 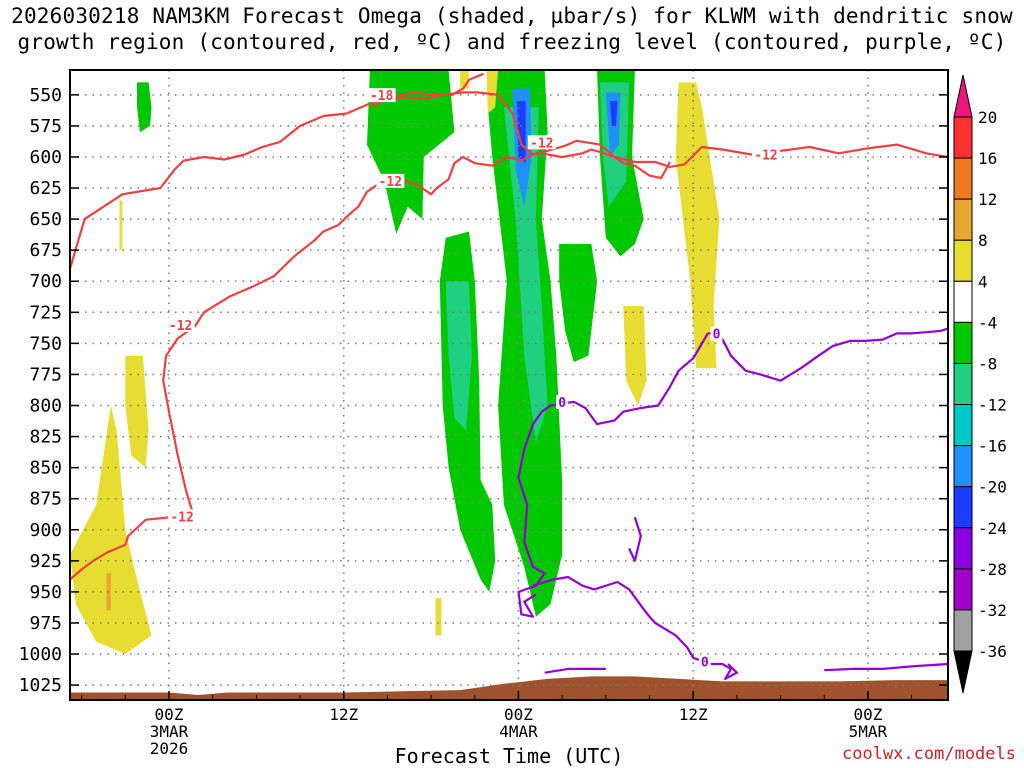 I want to click on credit-text: coolwx.com/models, so click(x=929, y=754).